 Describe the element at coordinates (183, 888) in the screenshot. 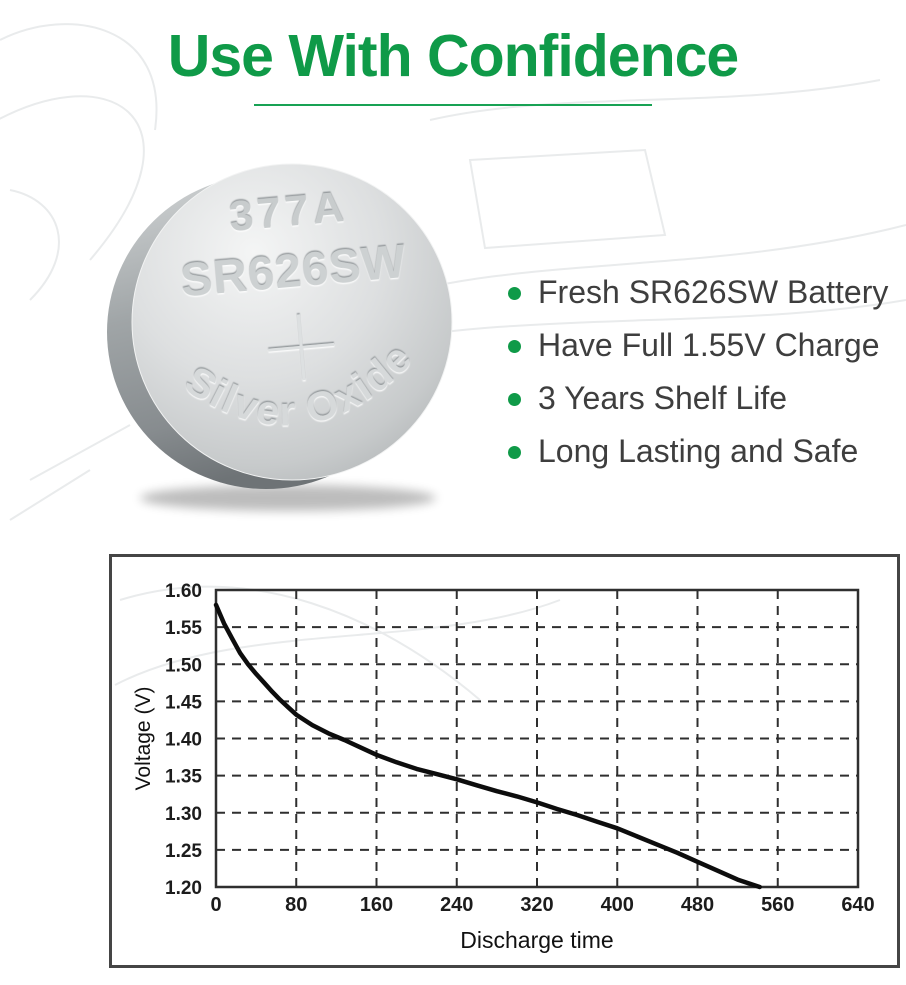

I see `svg-text: 1.20` at that location.